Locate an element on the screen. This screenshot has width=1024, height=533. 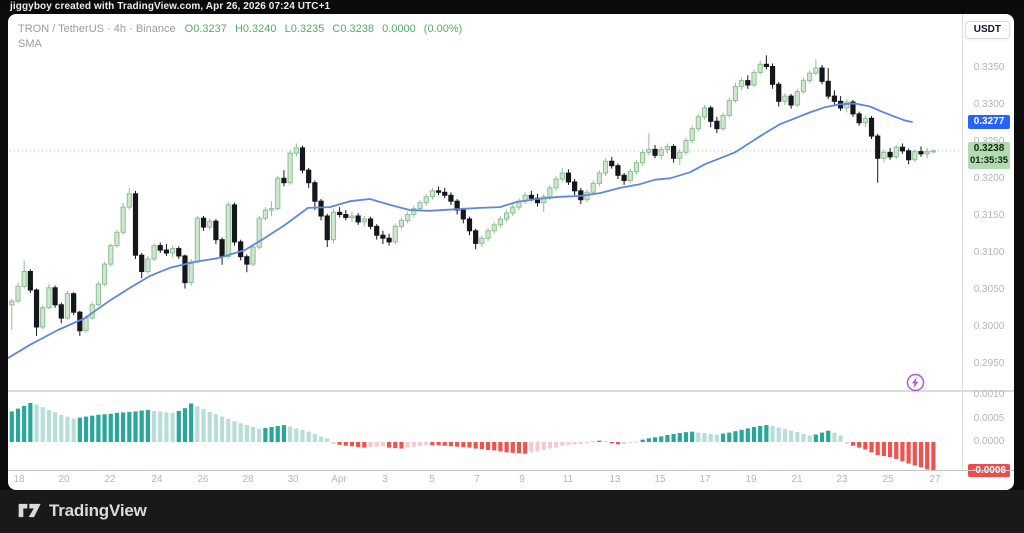
time-tick-label: 28 is located at coordinates (248, 479).